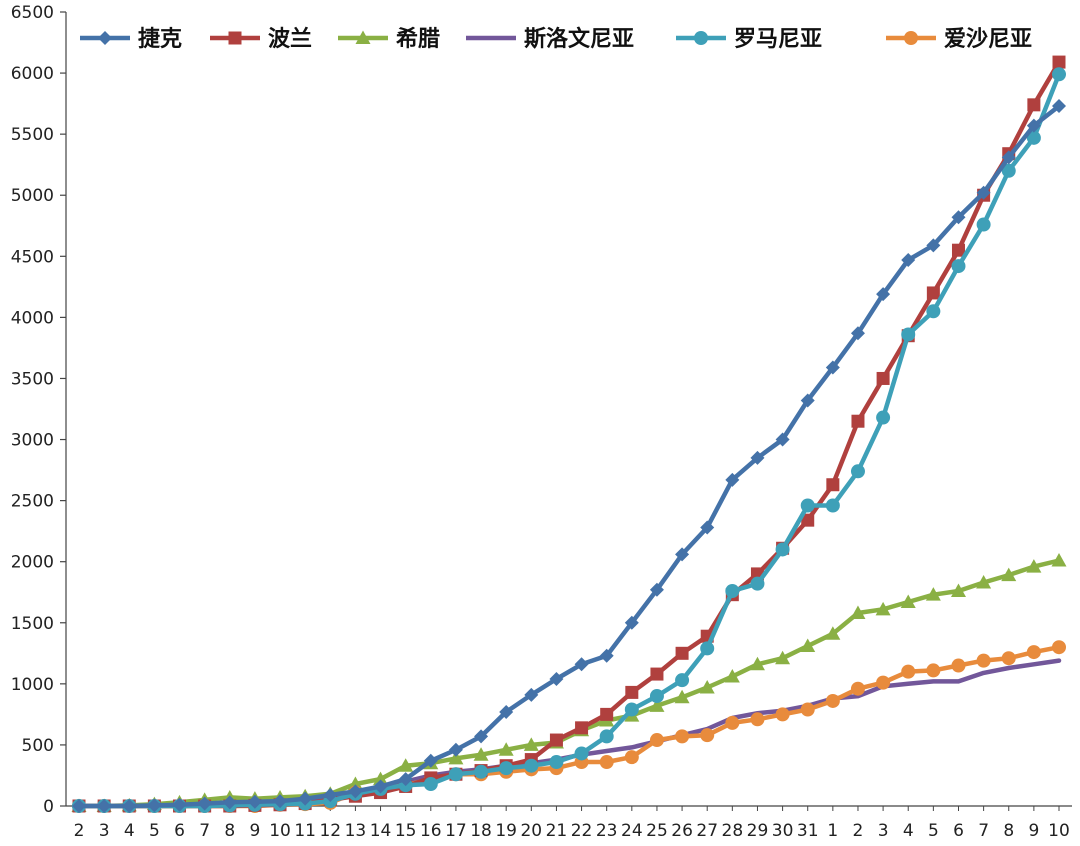 The width and height of the screenshot is (1080, 846). What do you see at coordinates (280, 831) in the screenshot?
I see `x-tick-label: 10` at bounding box center [280, 831].